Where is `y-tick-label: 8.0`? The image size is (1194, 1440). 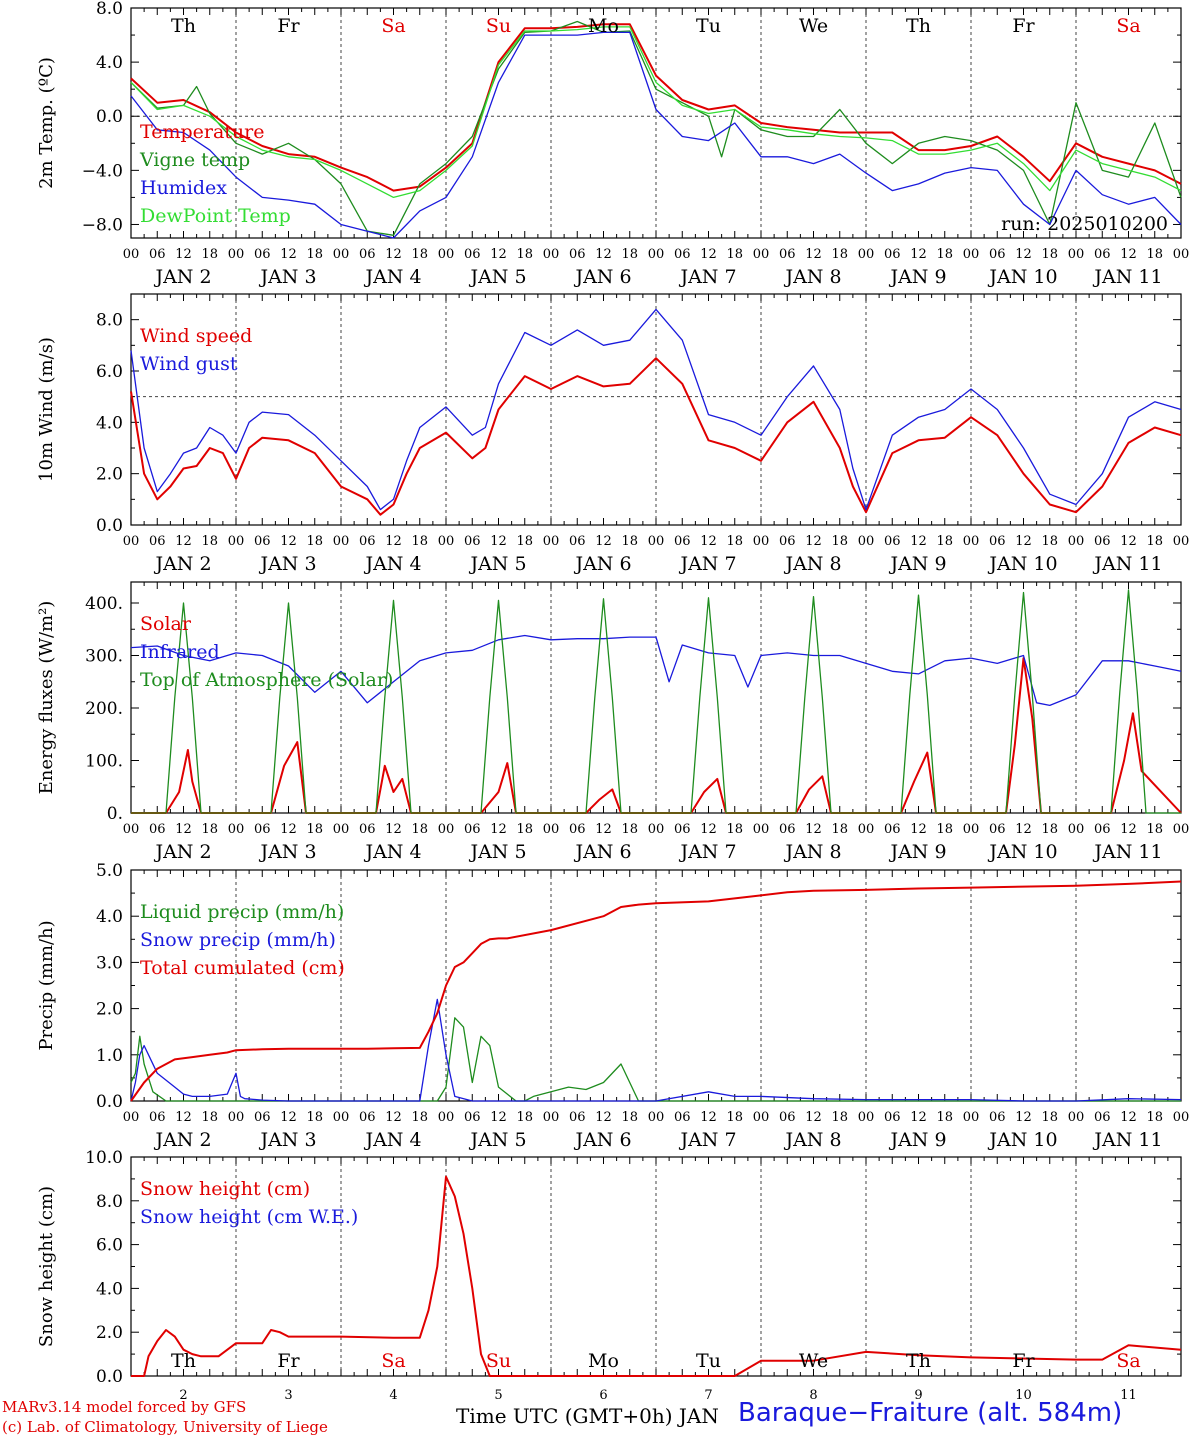 y-tick-label: 8.0 is located at coordinates (109, 9).